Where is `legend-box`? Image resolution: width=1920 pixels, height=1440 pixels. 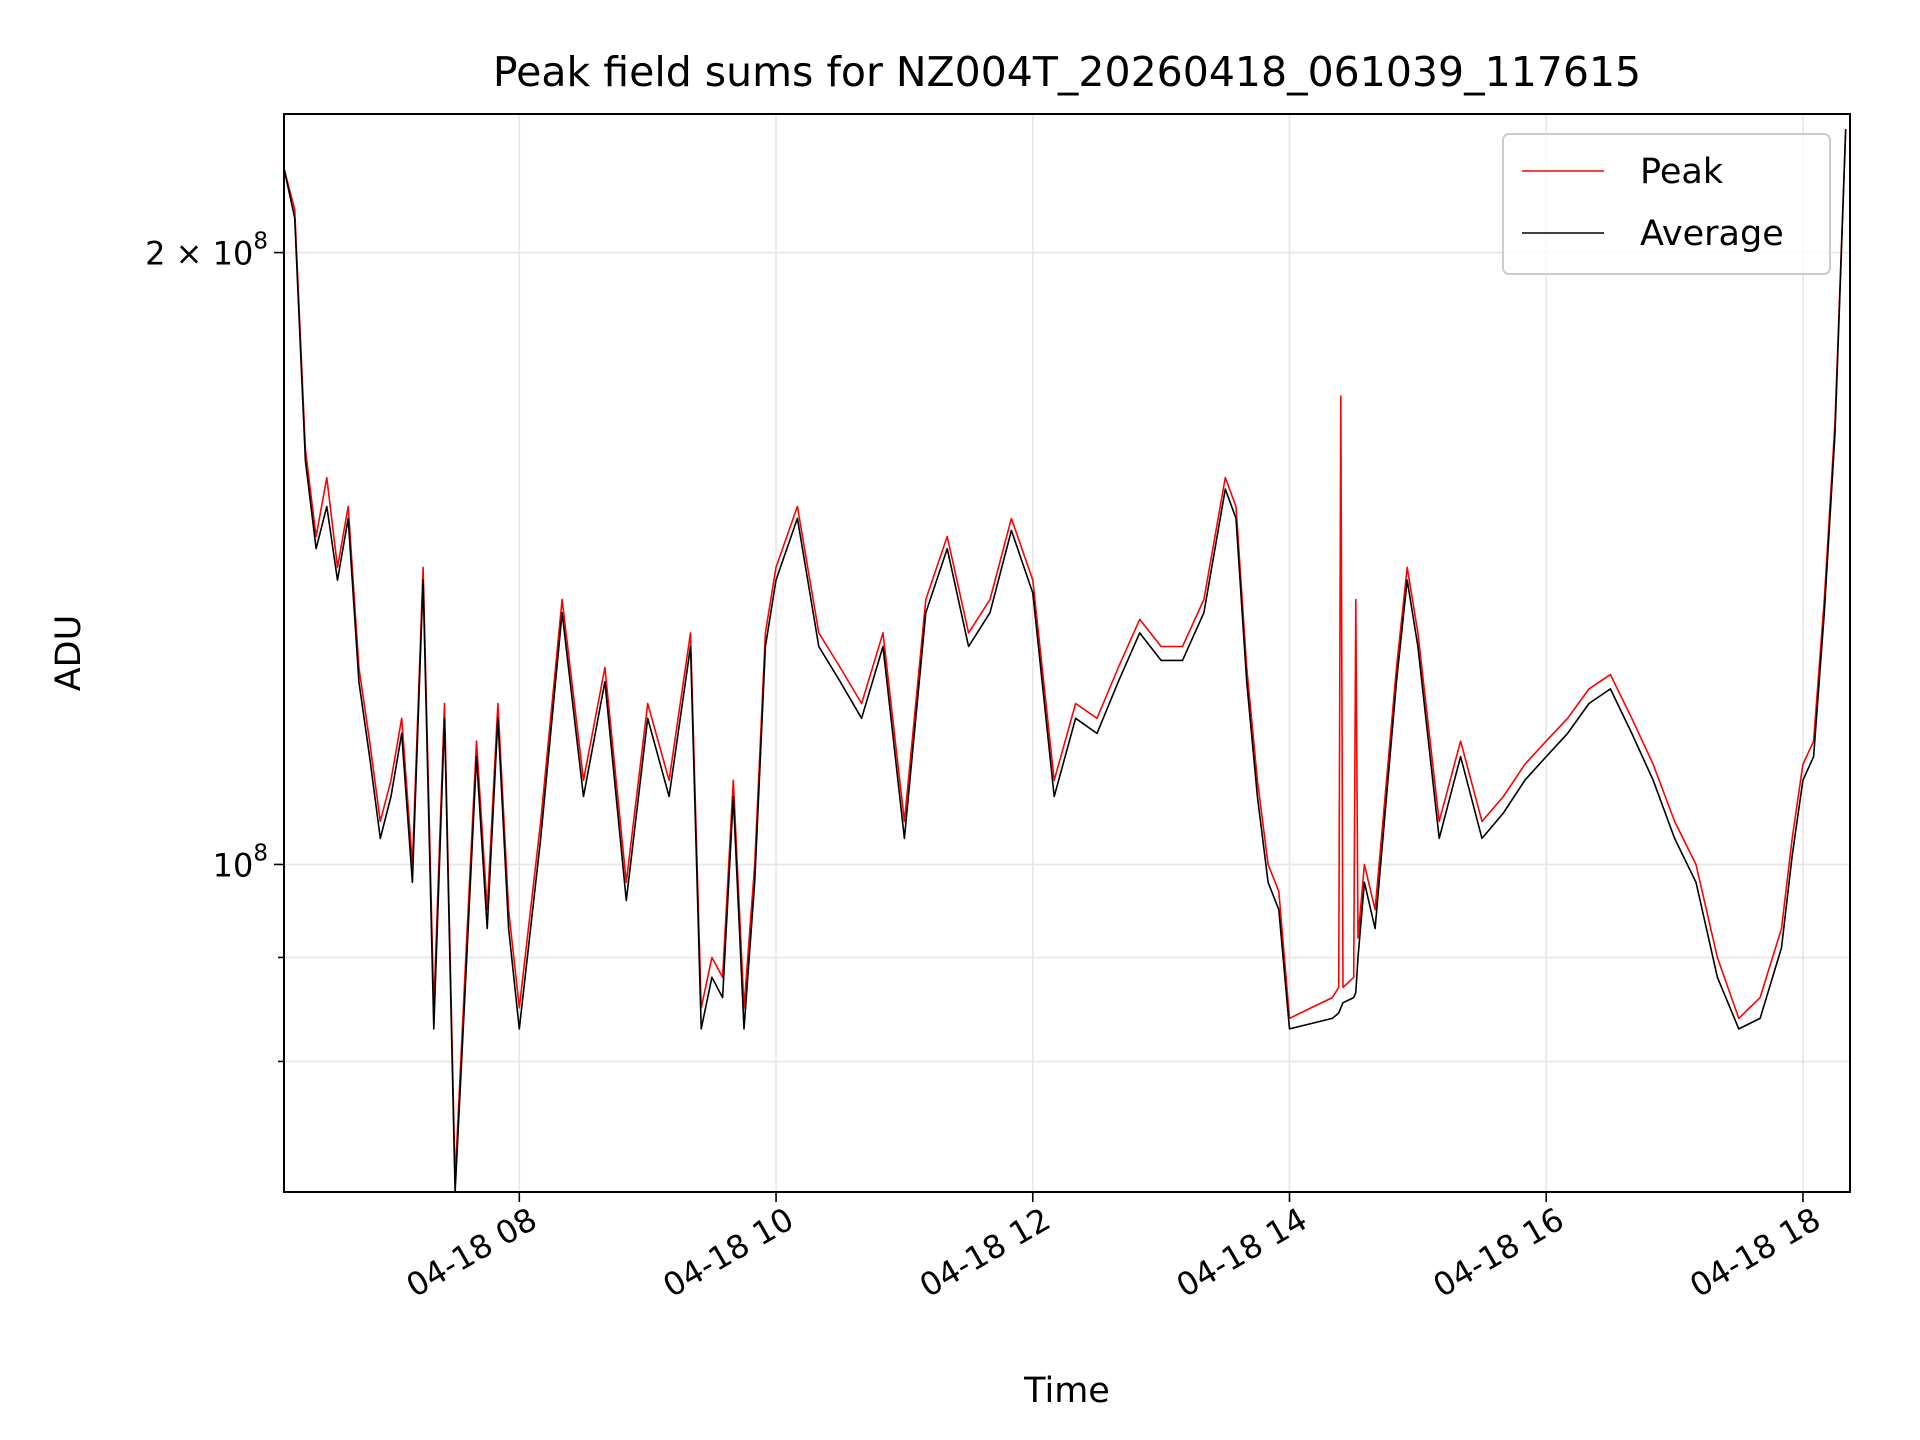
legend-box is located at coordinates (1666, 204).